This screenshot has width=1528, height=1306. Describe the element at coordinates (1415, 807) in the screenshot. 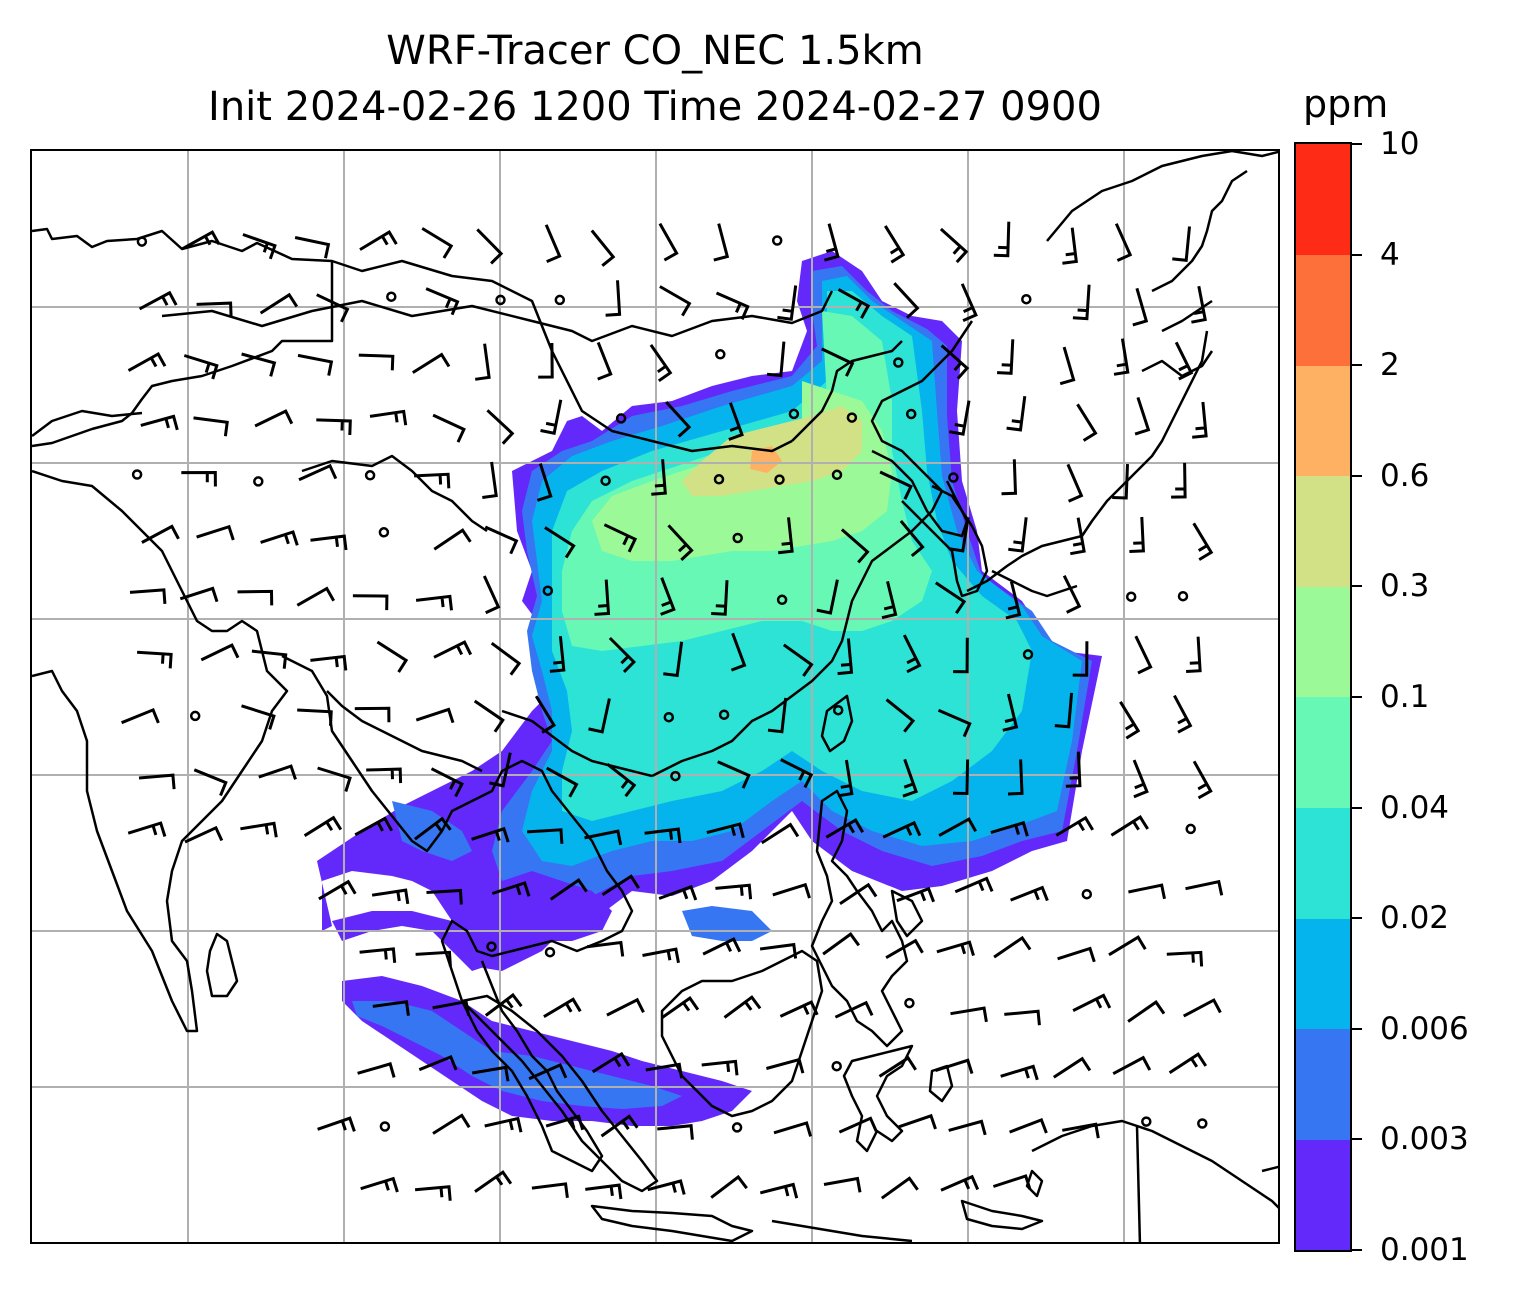

I see `colorbar-tick-label: 0.04` at that location.